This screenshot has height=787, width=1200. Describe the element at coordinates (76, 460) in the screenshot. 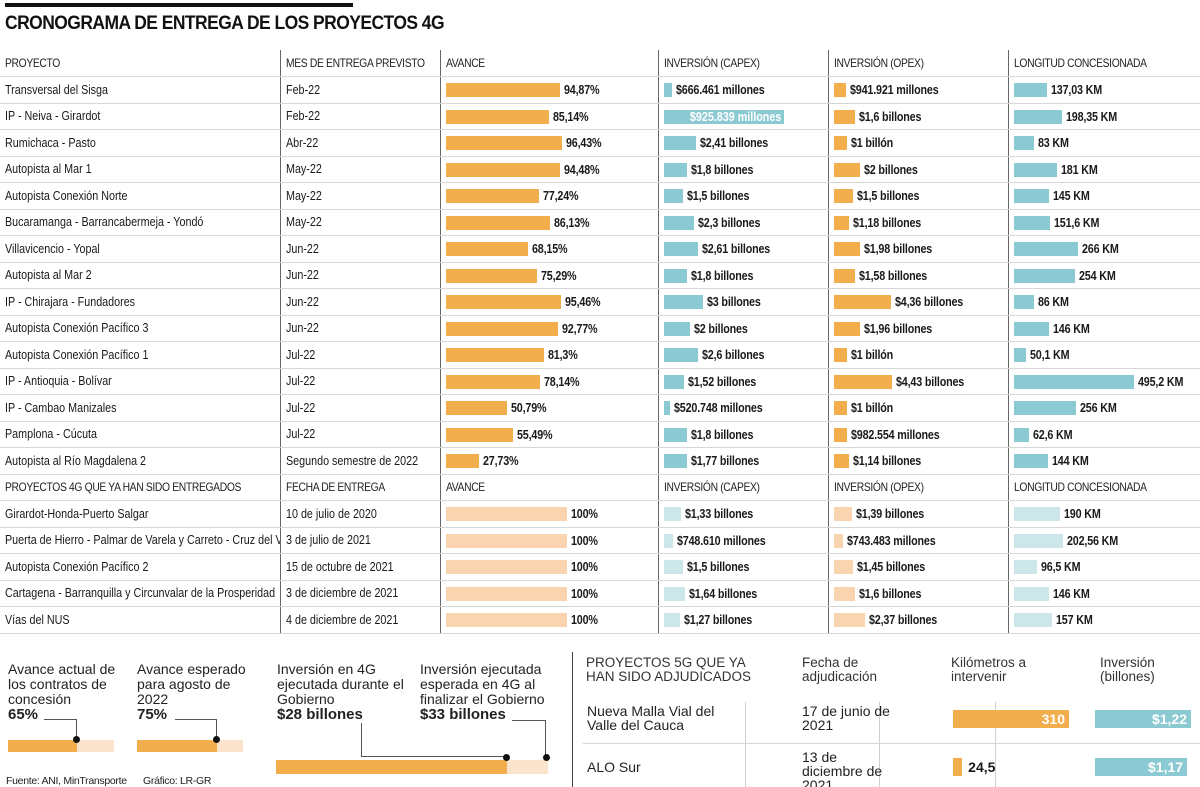

I see `project-name: Autopista al Río Magdalena 2` at that location.